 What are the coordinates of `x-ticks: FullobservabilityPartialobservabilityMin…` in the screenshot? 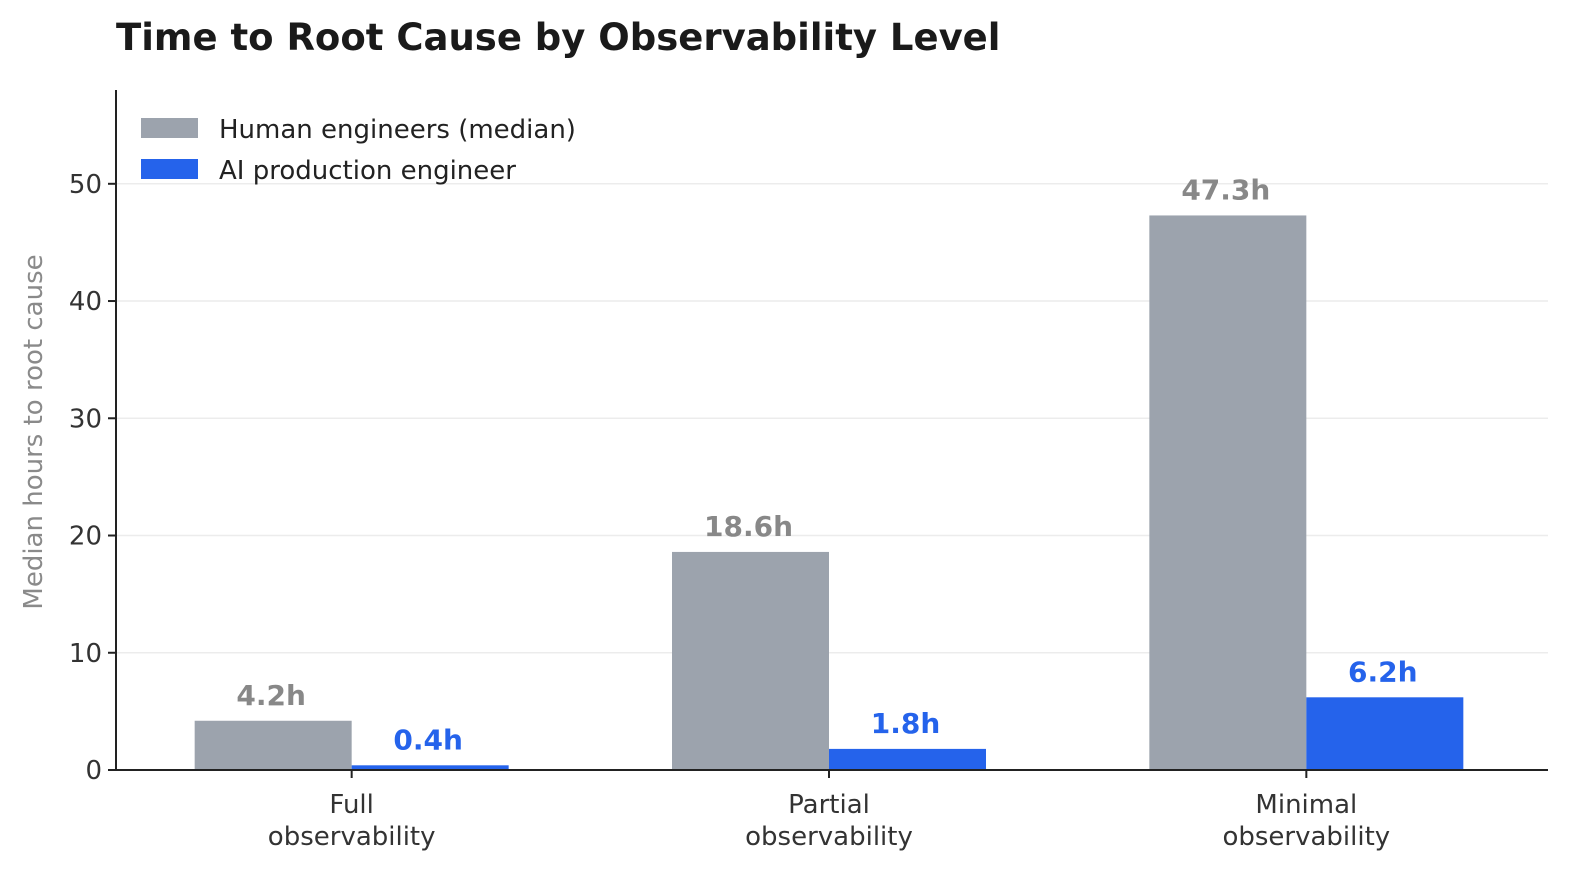 It's located at (829, 811).